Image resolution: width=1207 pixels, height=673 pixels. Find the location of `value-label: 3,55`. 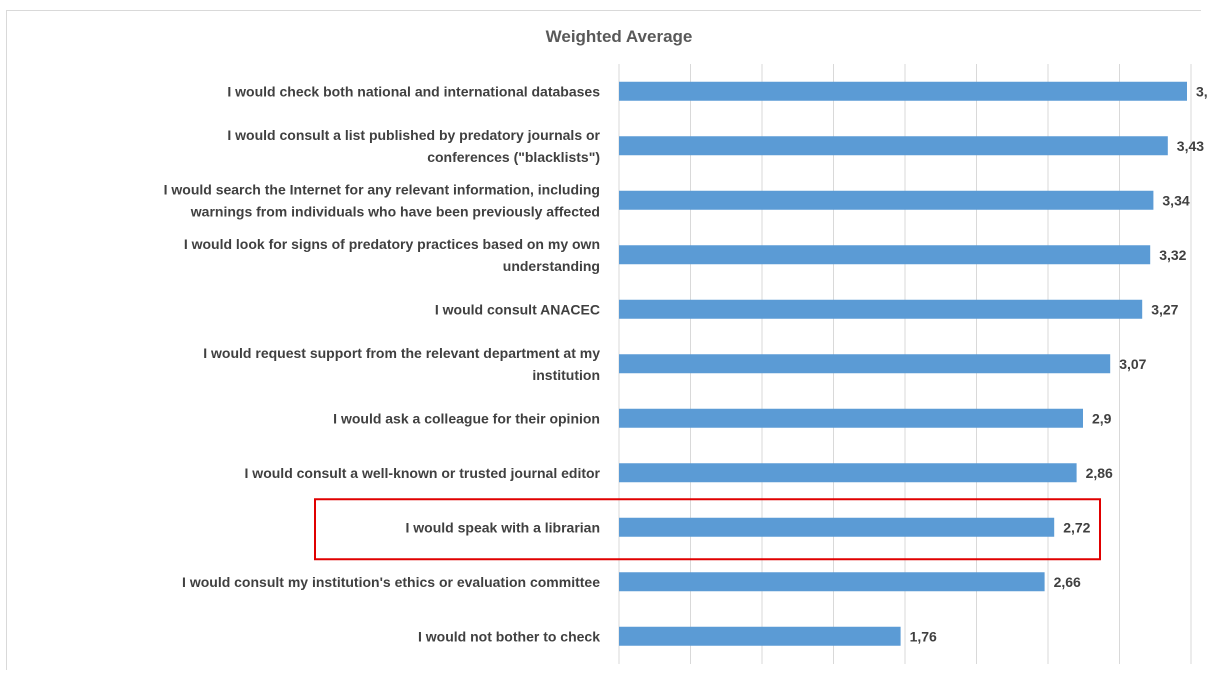

value-label: 3,55 is located at coordinates (1201, 91).